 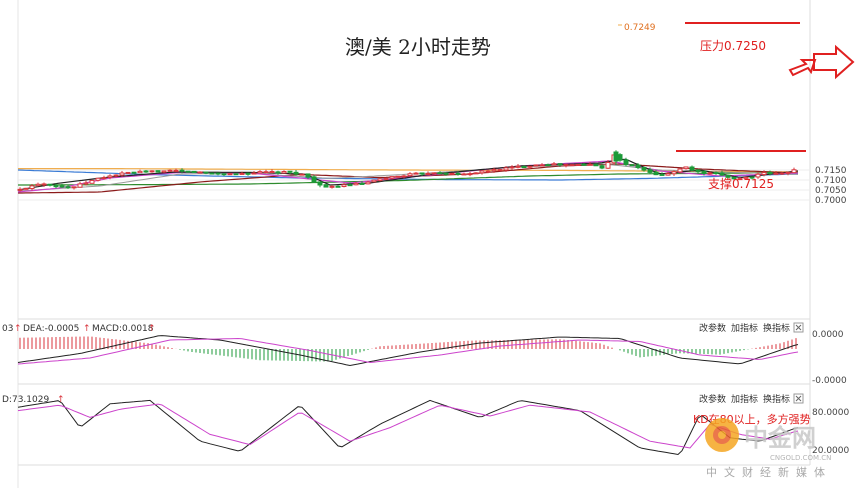 What do you see at coordinates (744, 328) in the screenshot?
I see `macd-add-indicator-button: 加指标` at bounding box center [744, 328].